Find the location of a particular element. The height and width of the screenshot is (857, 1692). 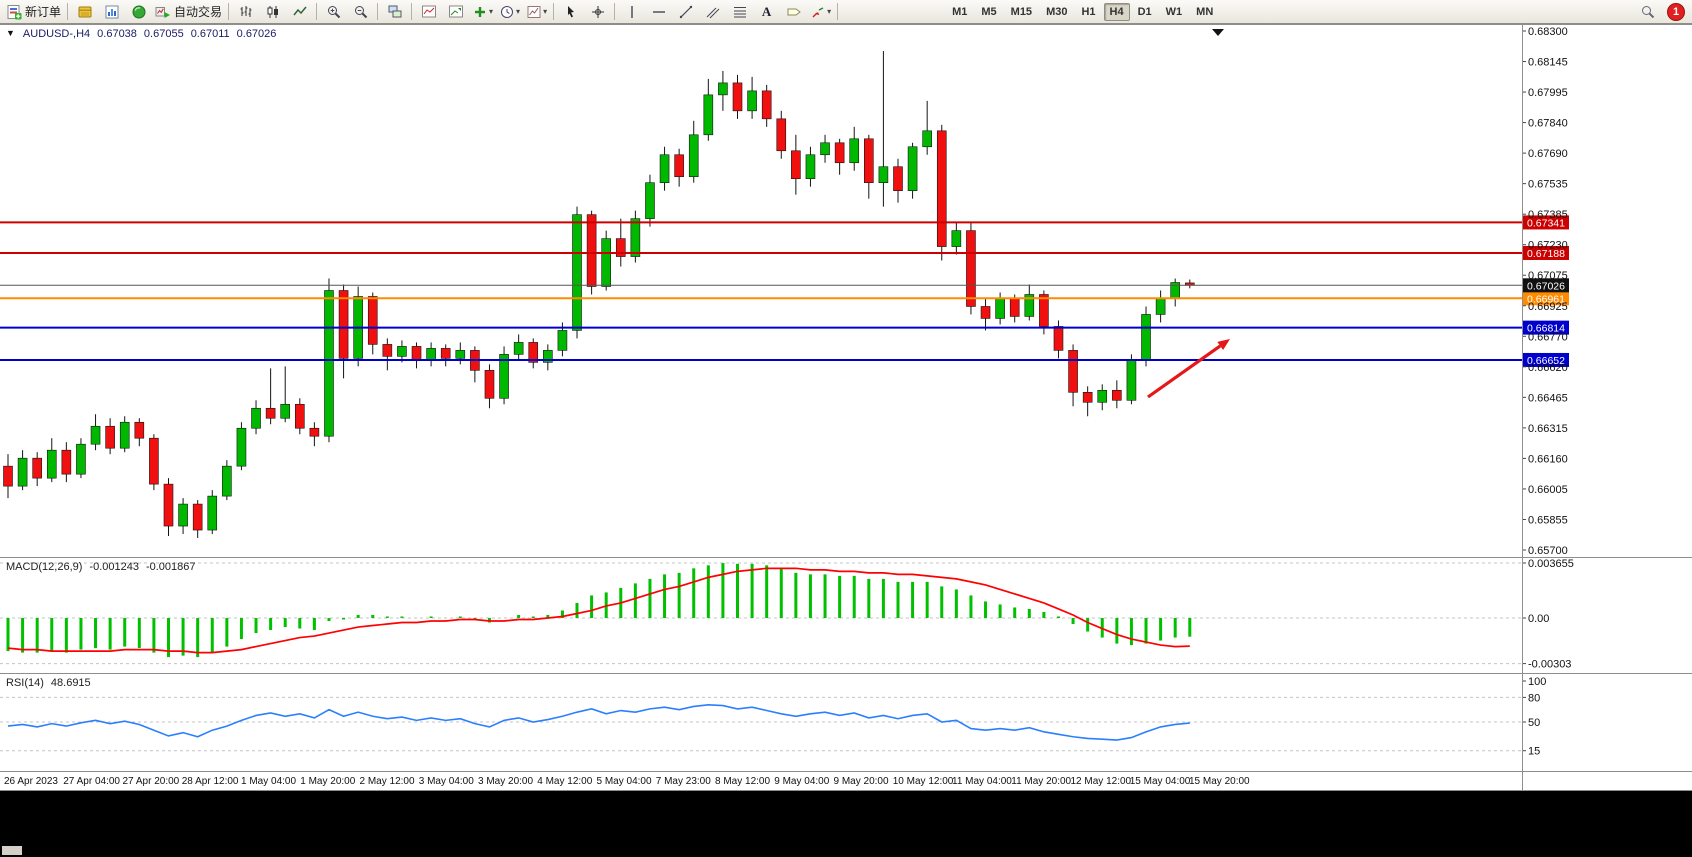

trendline-tool is located at coordinates (685, 11).